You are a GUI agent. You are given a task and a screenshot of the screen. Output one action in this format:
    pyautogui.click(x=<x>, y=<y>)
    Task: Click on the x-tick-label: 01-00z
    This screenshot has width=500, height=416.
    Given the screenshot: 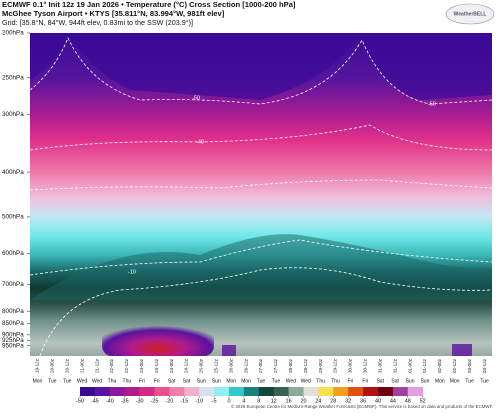 What is the action you would take?
    pyautogui.click(x=409, y=365)
    